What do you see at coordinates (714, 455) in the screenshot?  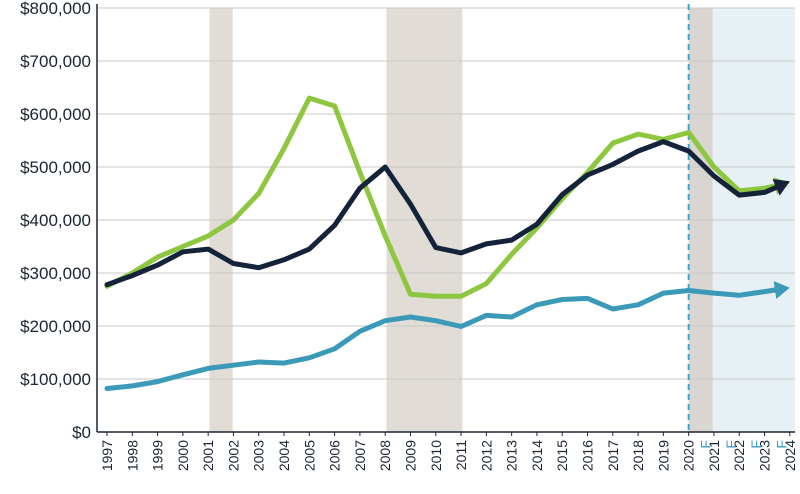 I see `x-tick-label: 2021` at bounding box center [714, 455].